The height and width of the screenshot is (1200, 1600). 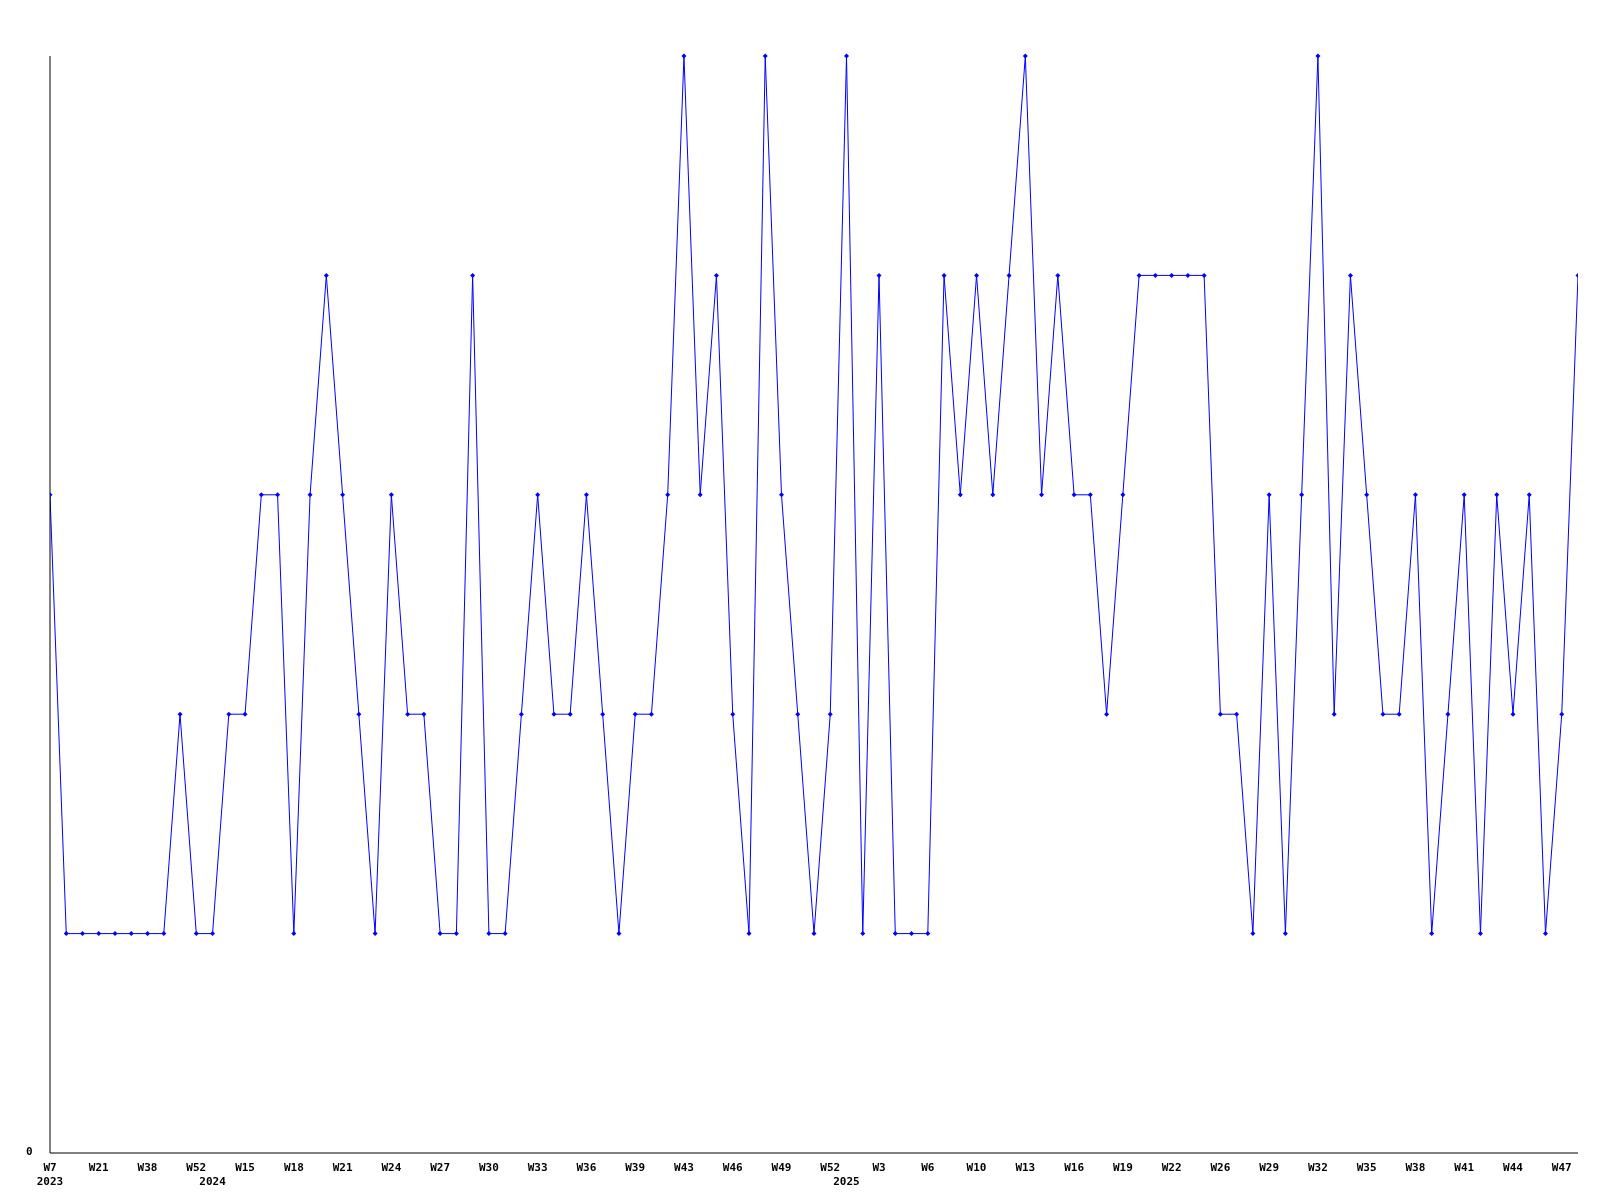 I want to click on x-tick-label: W35, so click(x=1366, y=1167).